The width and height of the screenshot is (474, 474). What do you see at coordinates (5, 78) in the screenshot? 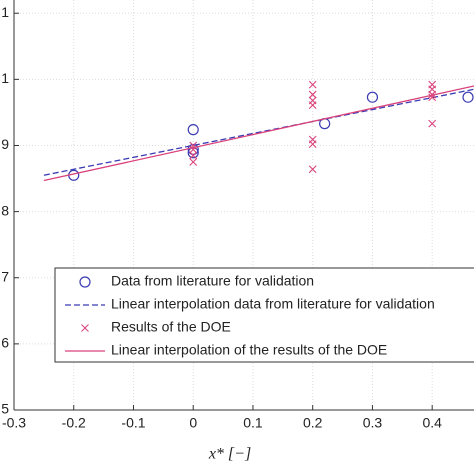
I see `y-tick-label: 1` at bounding box center [5, 78].